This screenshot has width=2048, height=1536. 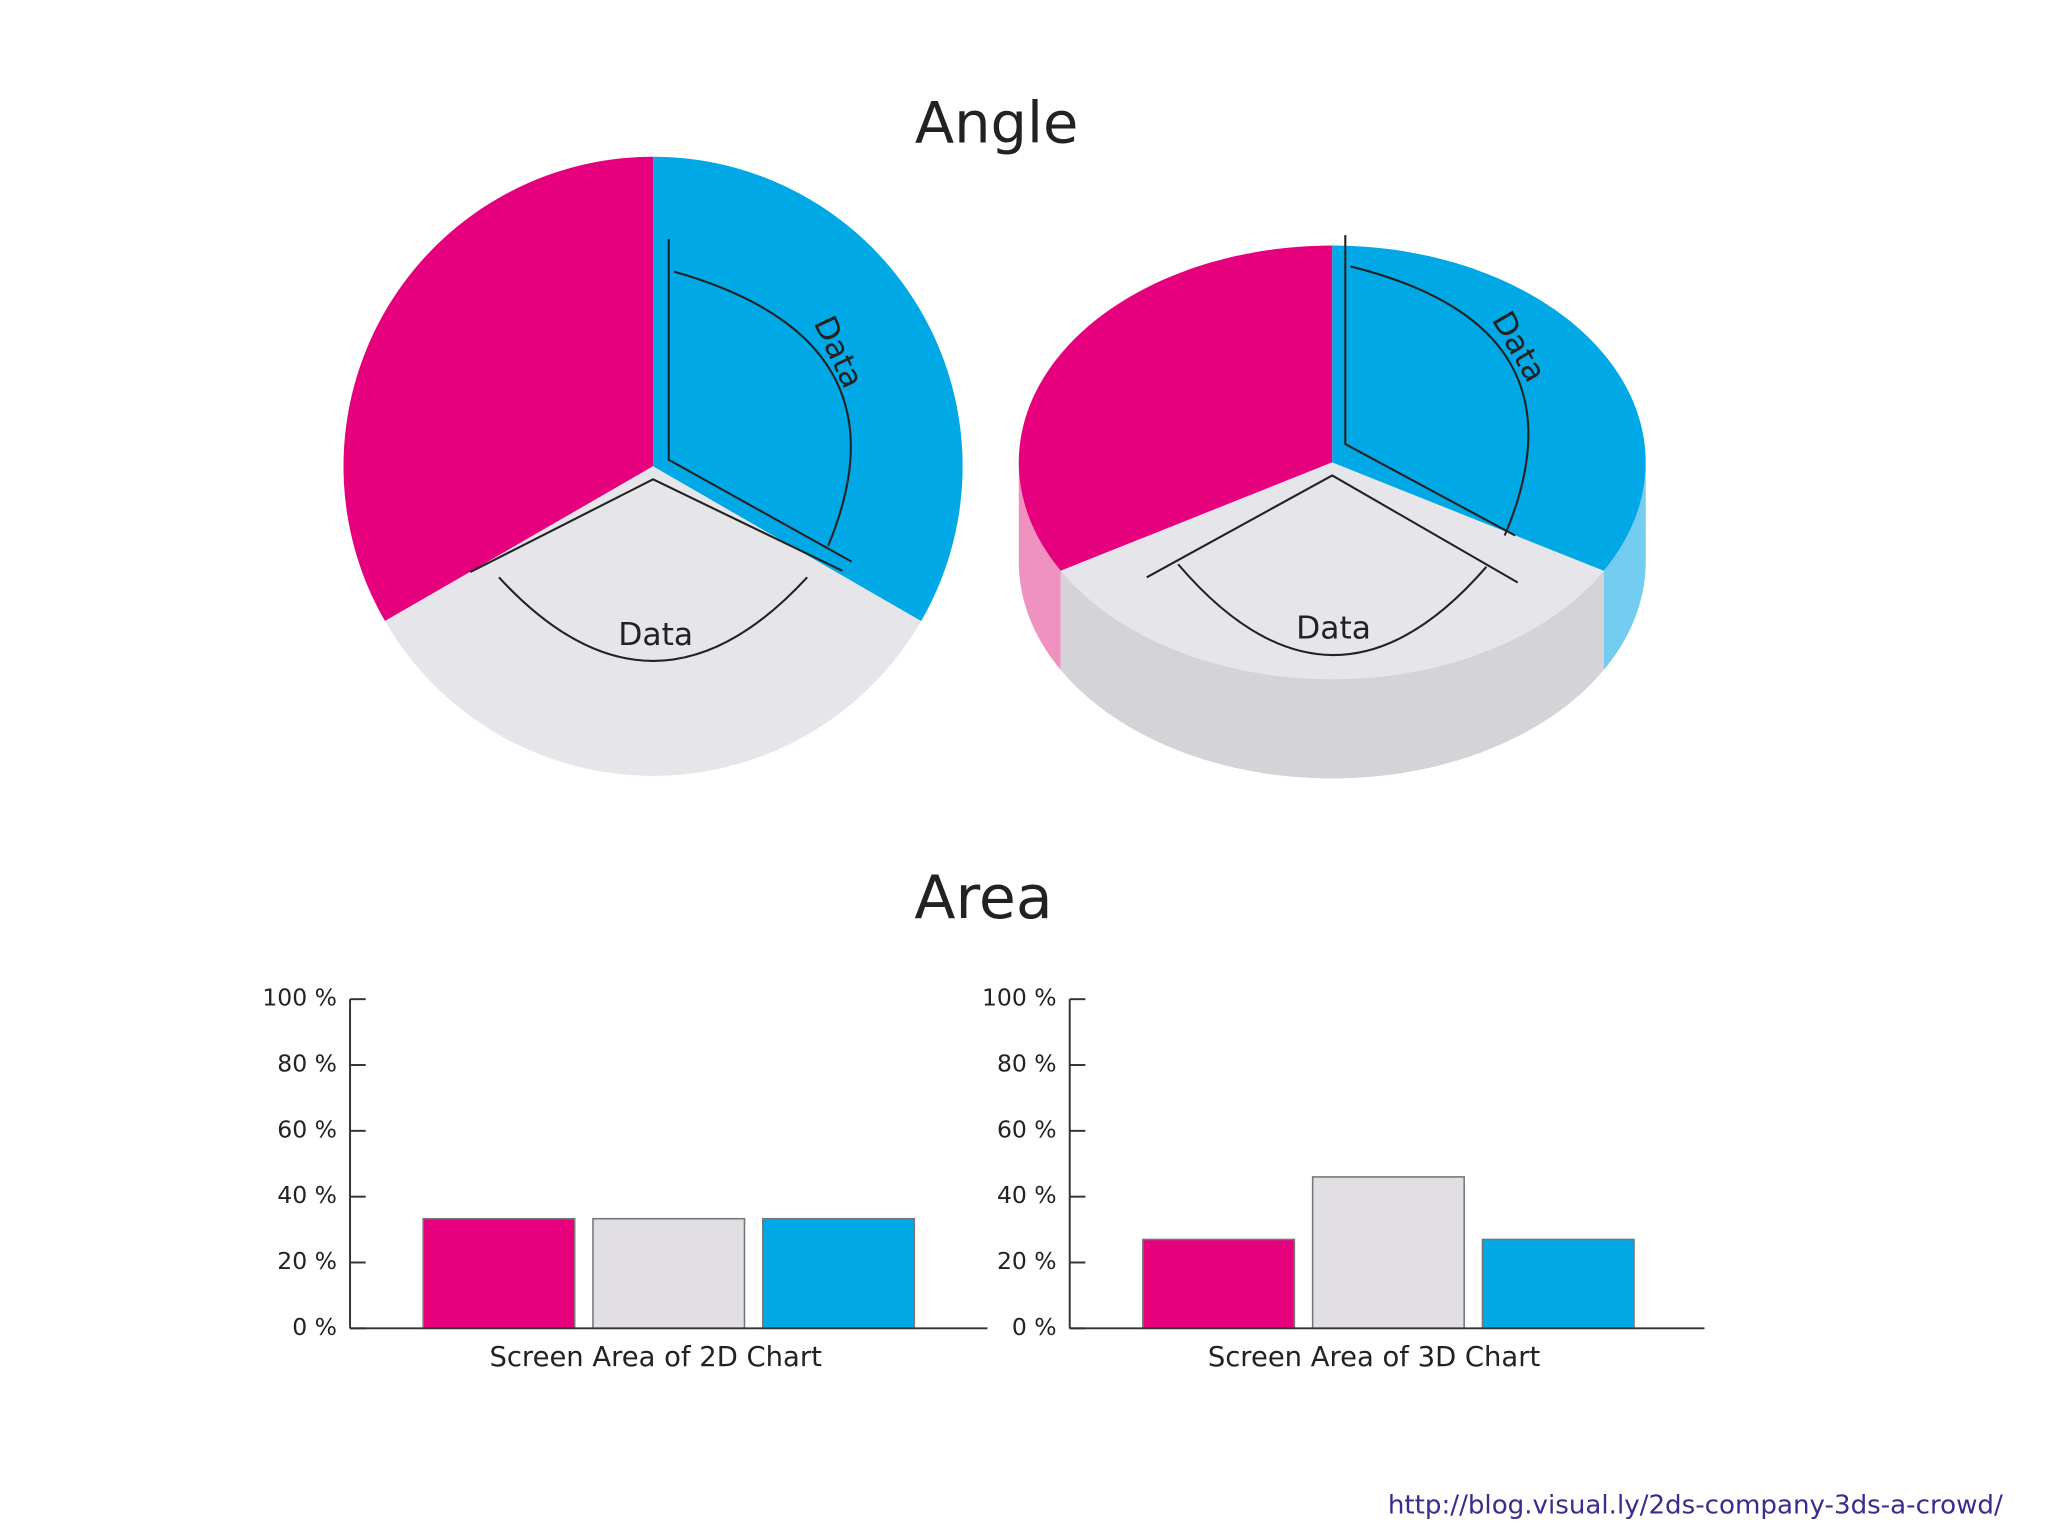 I want to click on x-axis-label: Screen Area of 2D Chart, so click(x=655, y=1357).